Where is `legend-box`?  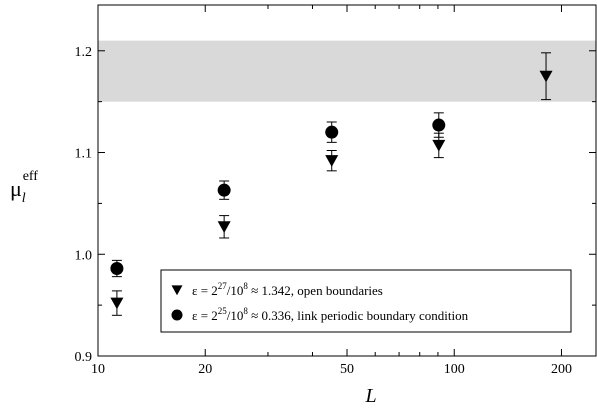
legend-box is located at coordinates (366, 301).